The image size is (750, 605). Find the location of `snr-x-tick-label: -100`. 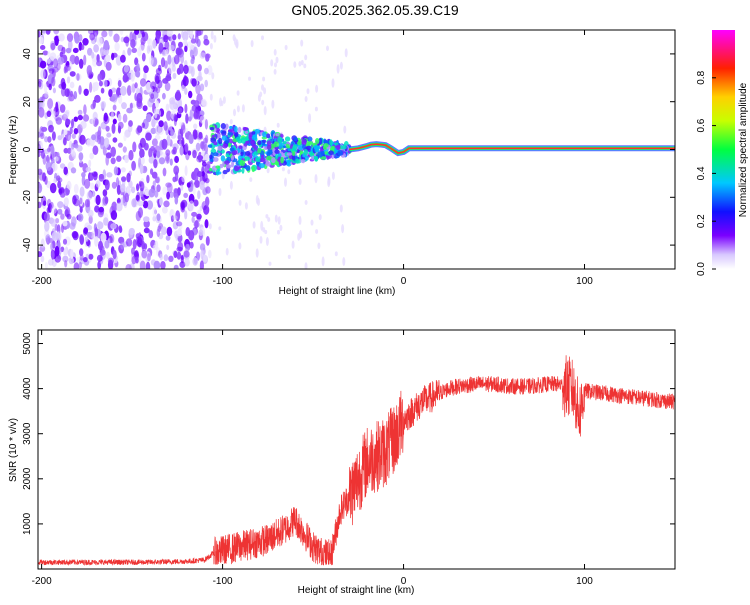

snr-x-tick-label: -100 is located at coordinates (223, 581).